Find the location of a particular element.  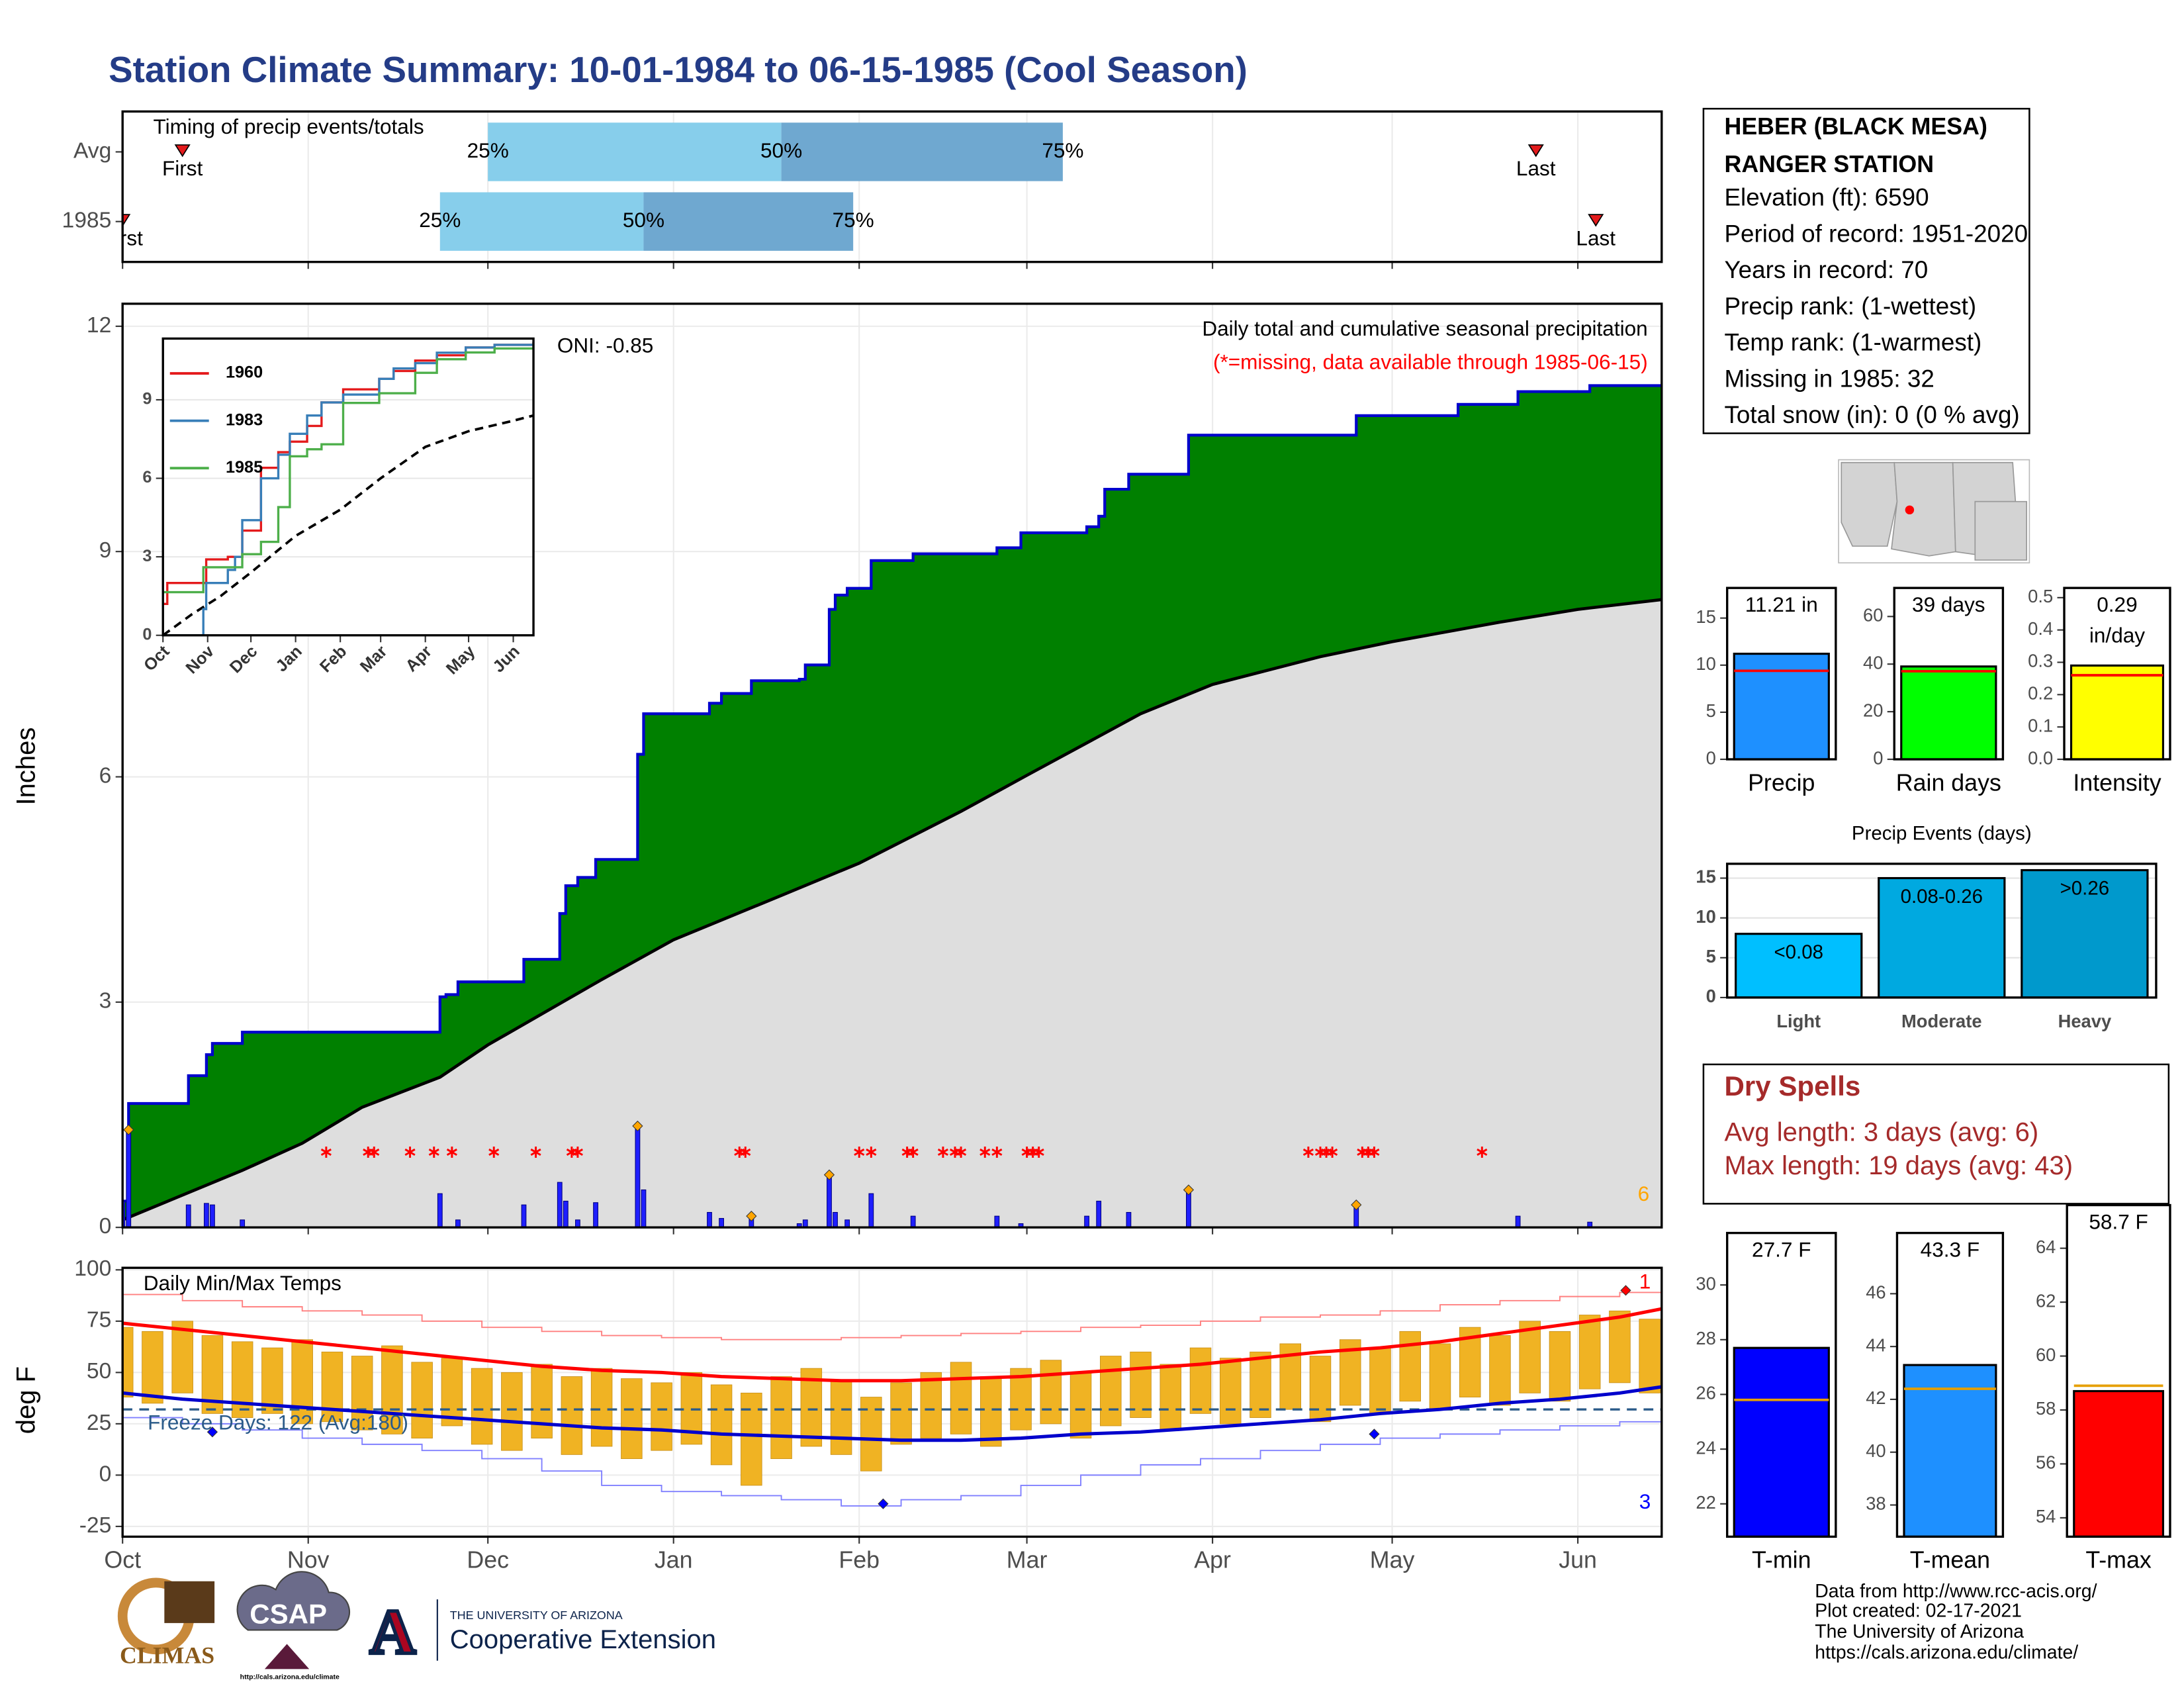

plot-area is located at coordinates (892, 1396).